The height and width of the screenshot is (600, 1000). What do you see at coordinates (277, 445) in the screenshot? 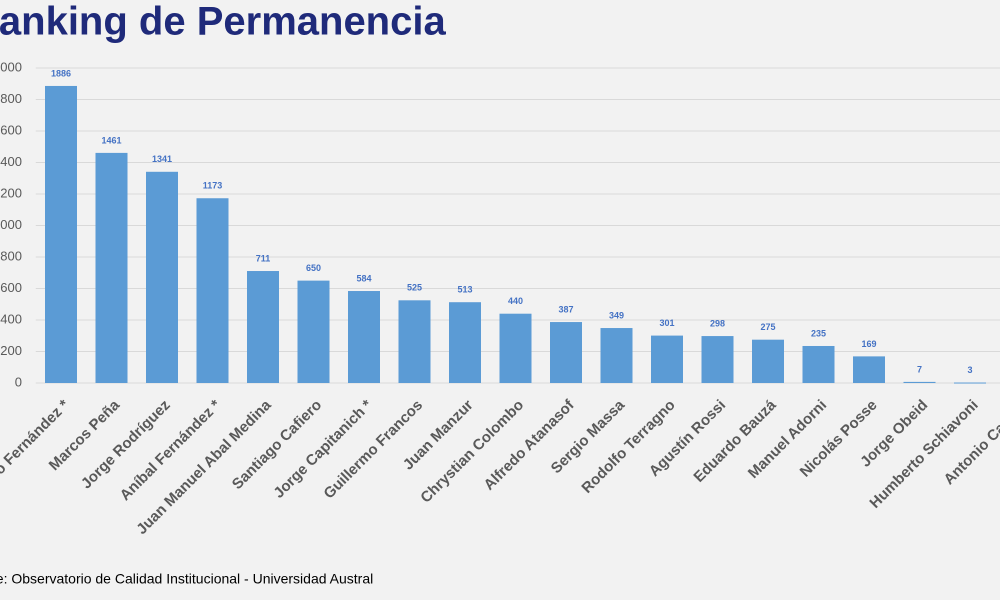
I see `x-tick-label: Santiago Cafiero` at bounding box center [277, 445].